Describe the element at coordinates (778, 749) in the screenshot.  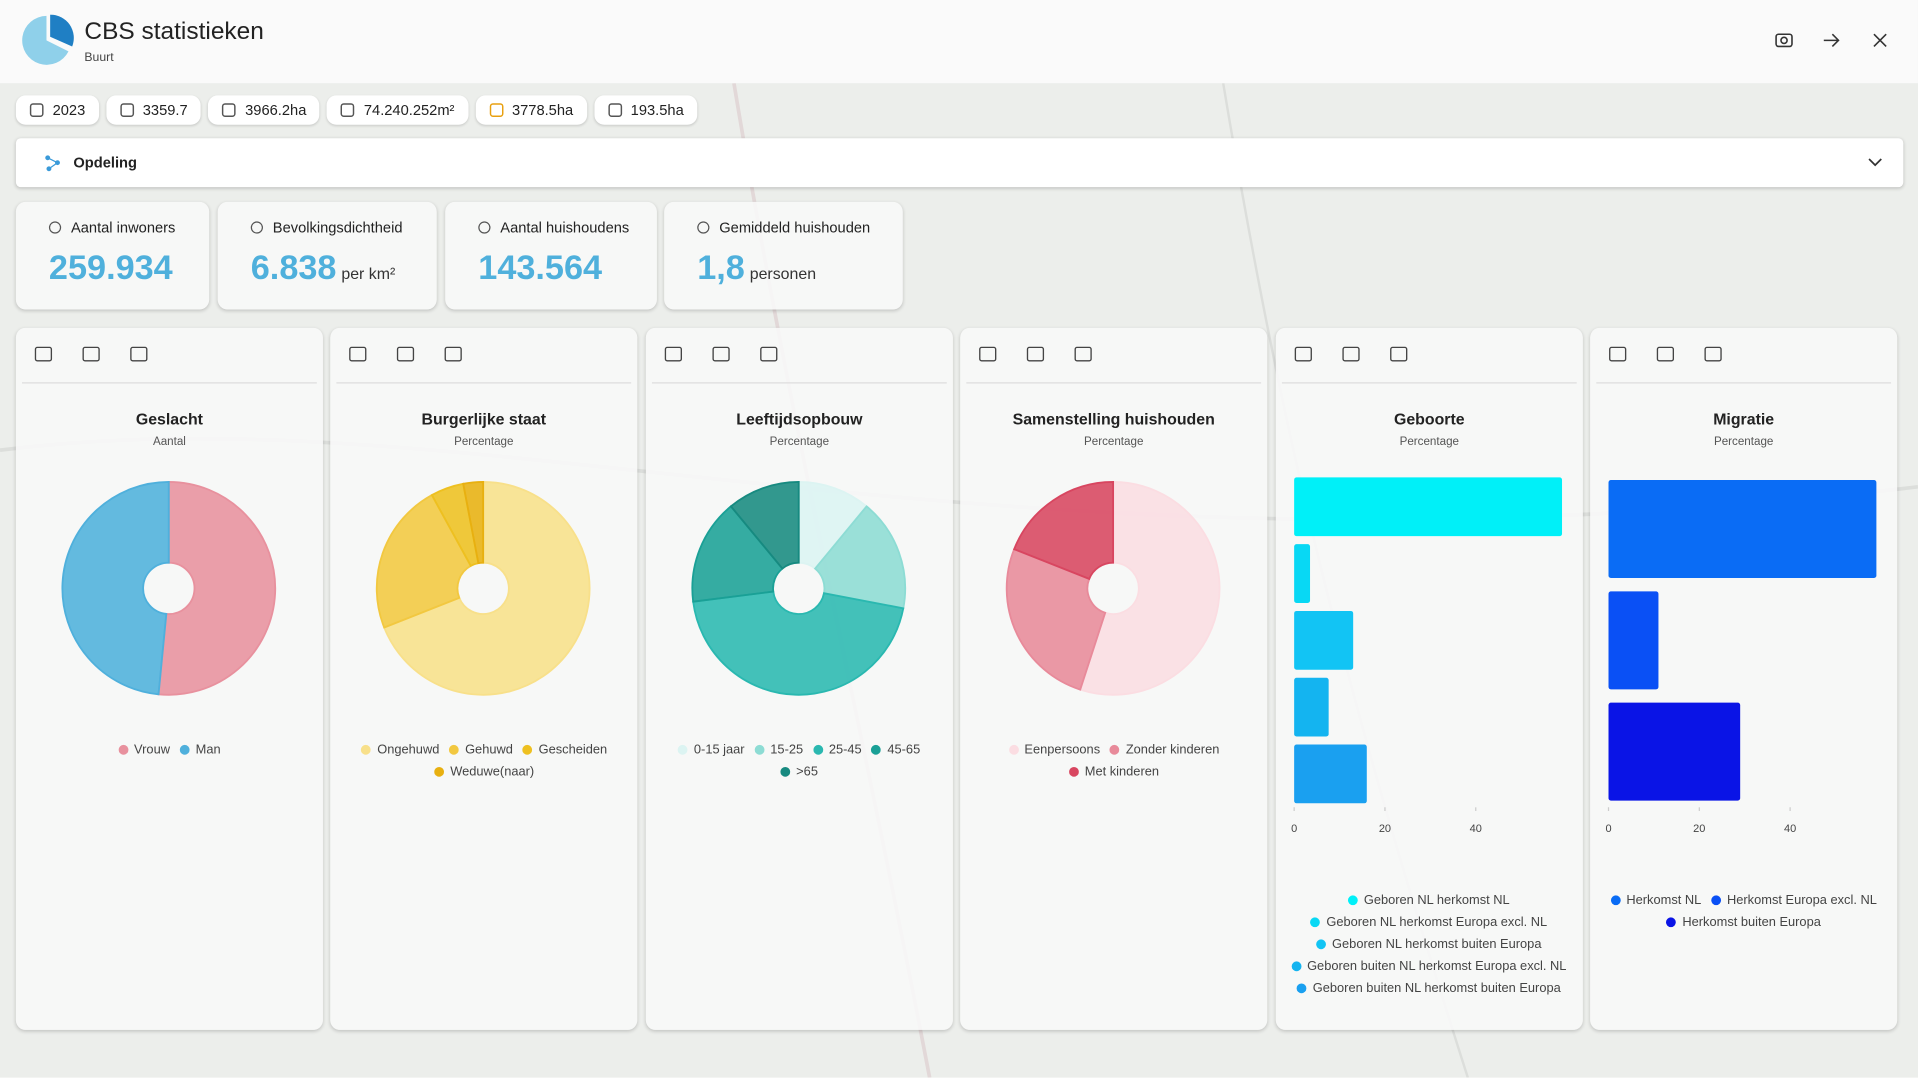
I see `legend-item: 15-25` at that location.